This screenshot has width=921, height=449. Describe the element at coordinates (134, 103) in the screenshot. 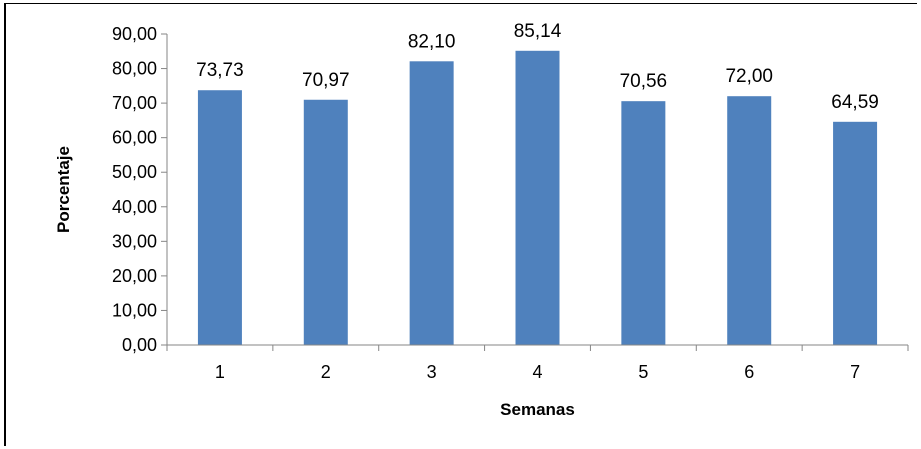

I see `y-tick-label: 70,00` at that location.